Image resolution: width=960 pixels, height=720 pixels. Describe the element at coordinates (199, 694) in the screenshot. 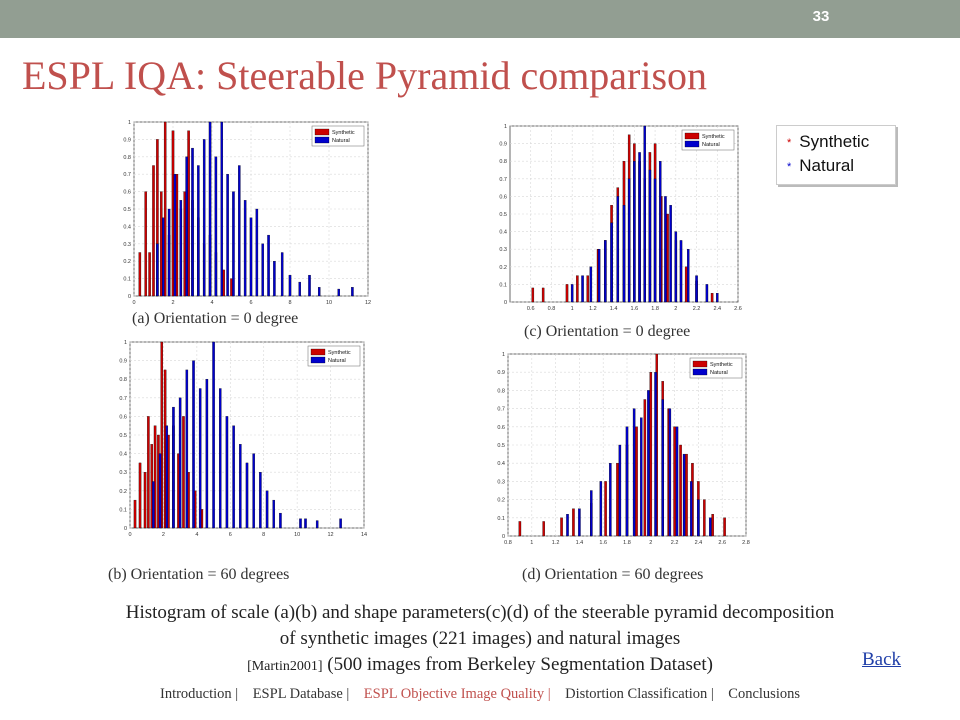

I see `nav-introduction: Introduction |` at that location.